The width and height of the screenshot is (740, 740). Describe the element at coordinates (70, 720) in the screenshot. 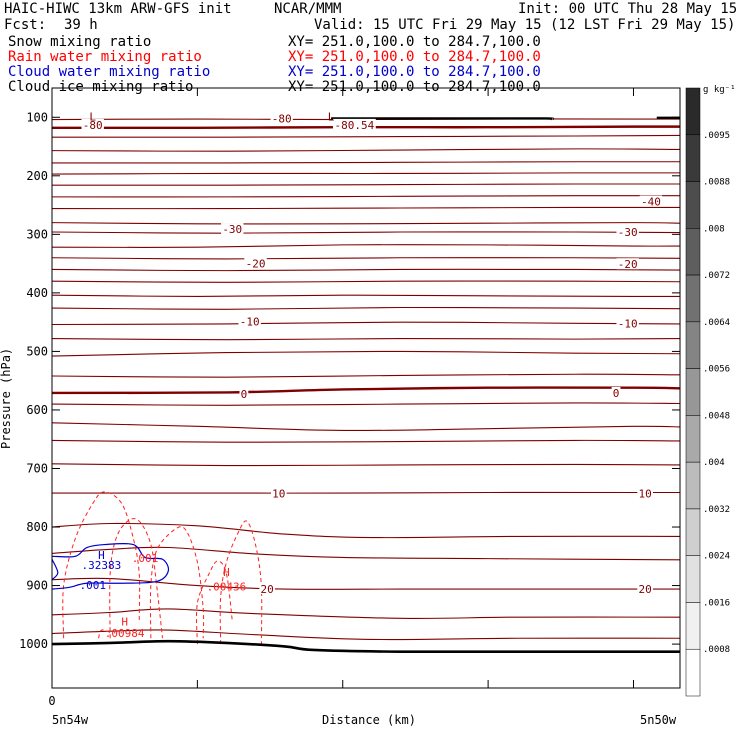

I see `x-left-endpoint: 5n54w` at that location.